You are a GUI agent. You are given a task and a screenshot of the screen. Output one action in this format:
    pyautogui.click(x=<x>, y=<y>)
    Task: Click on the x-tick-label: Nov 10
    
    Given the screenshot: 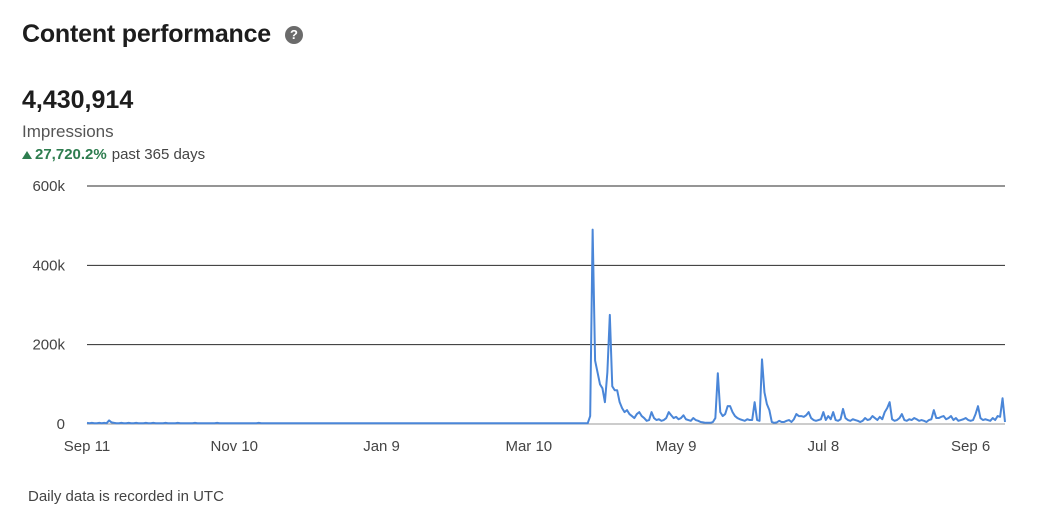 What is the action you would take?
    pyautogui.click(x=235, y=446)
    